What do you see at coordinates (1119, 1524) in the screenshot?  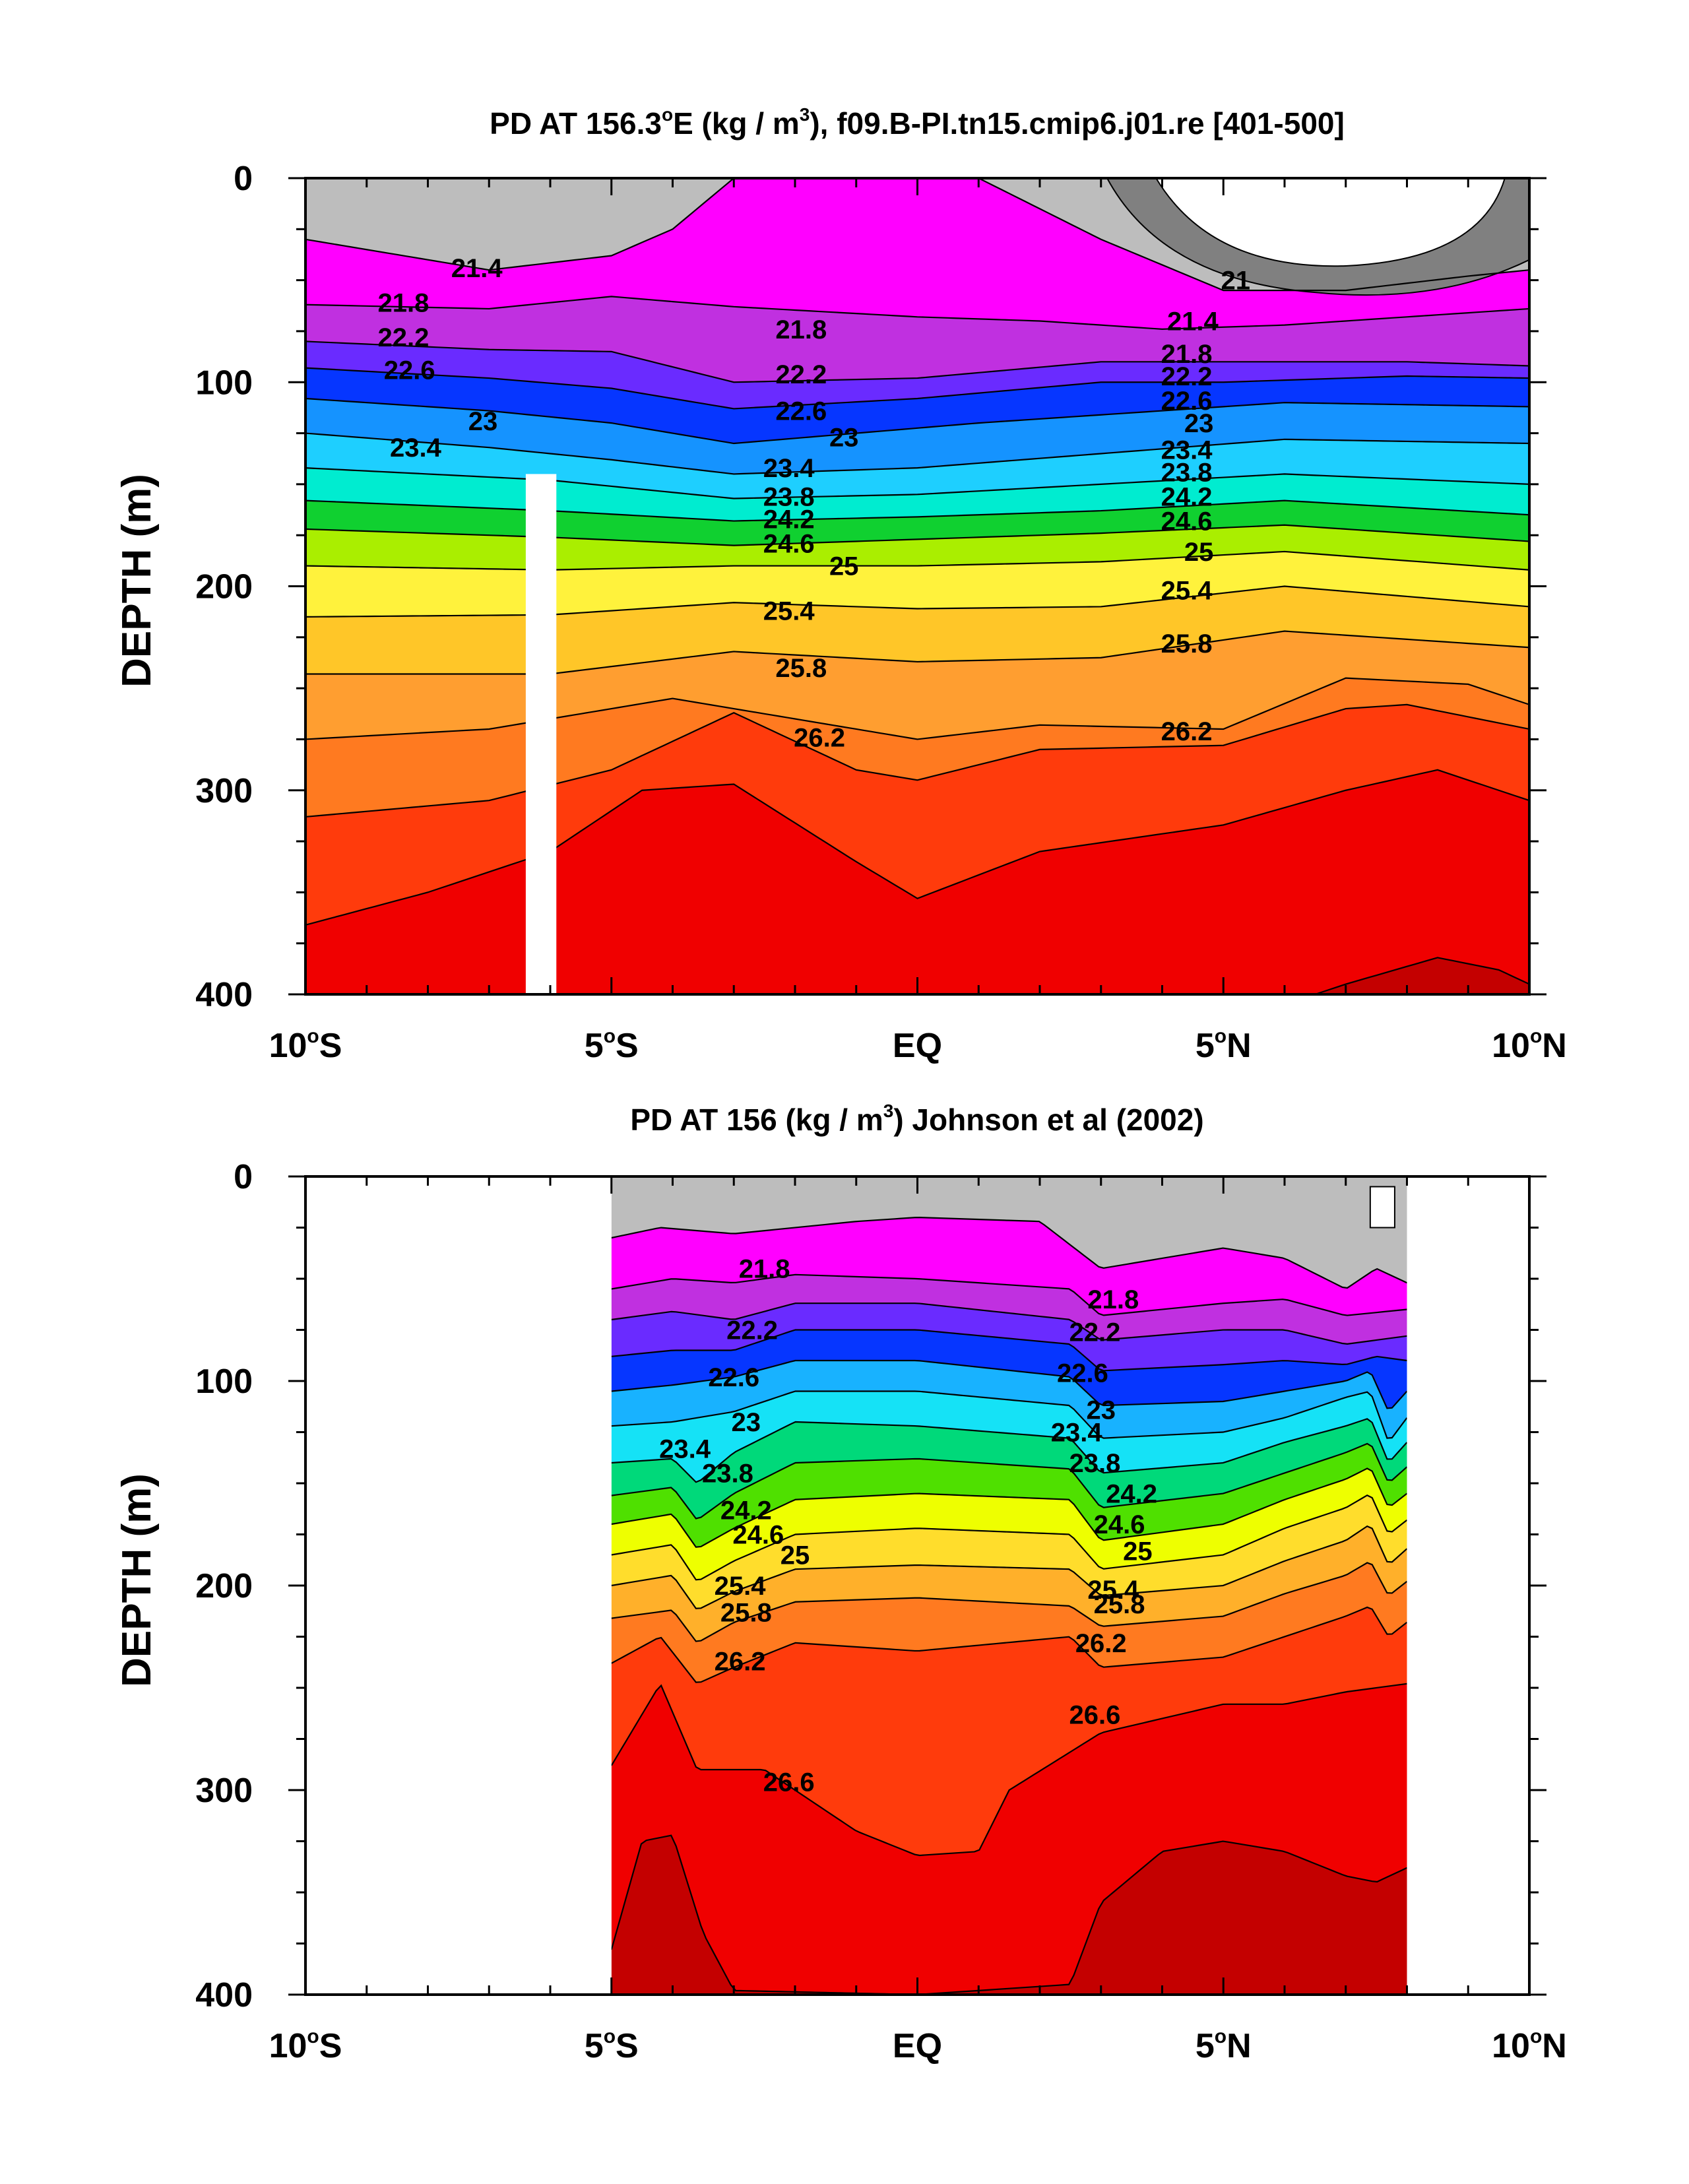 I see `panel2-contour-label: 24.6` at bounding box center [1119, 1524].